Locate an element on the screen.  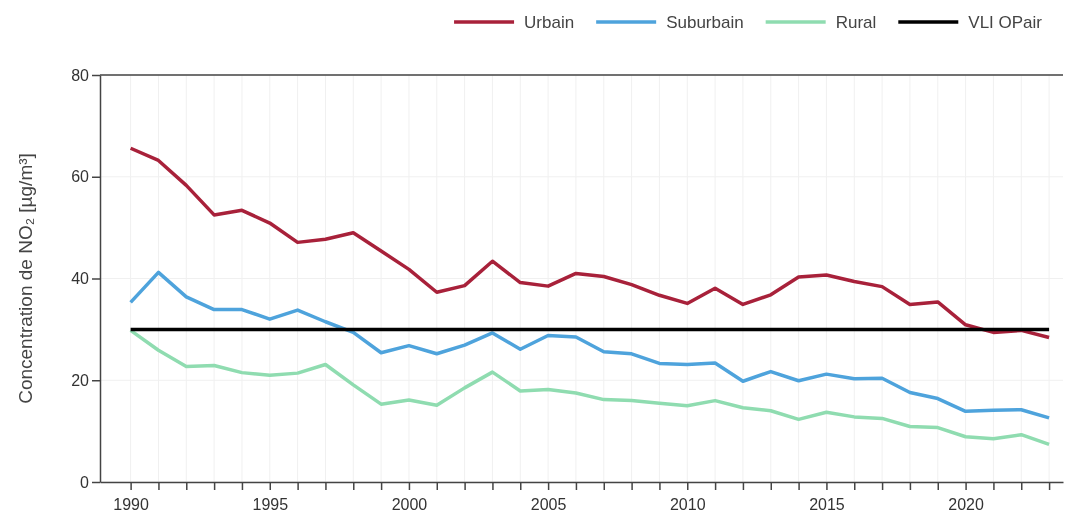
y-tick-label: 0 is located at coordinates (85, 482).